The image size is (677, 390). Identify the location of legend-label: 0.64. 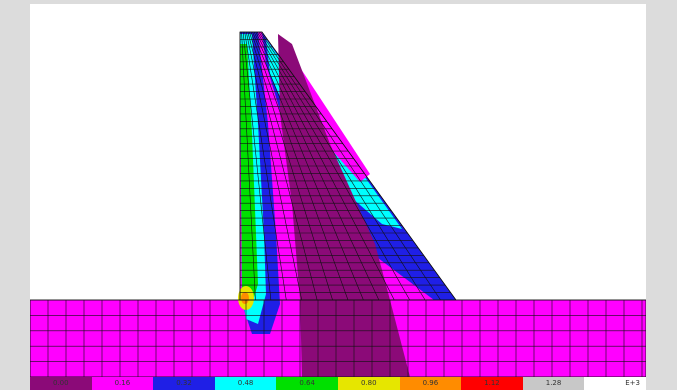
(307, 383).